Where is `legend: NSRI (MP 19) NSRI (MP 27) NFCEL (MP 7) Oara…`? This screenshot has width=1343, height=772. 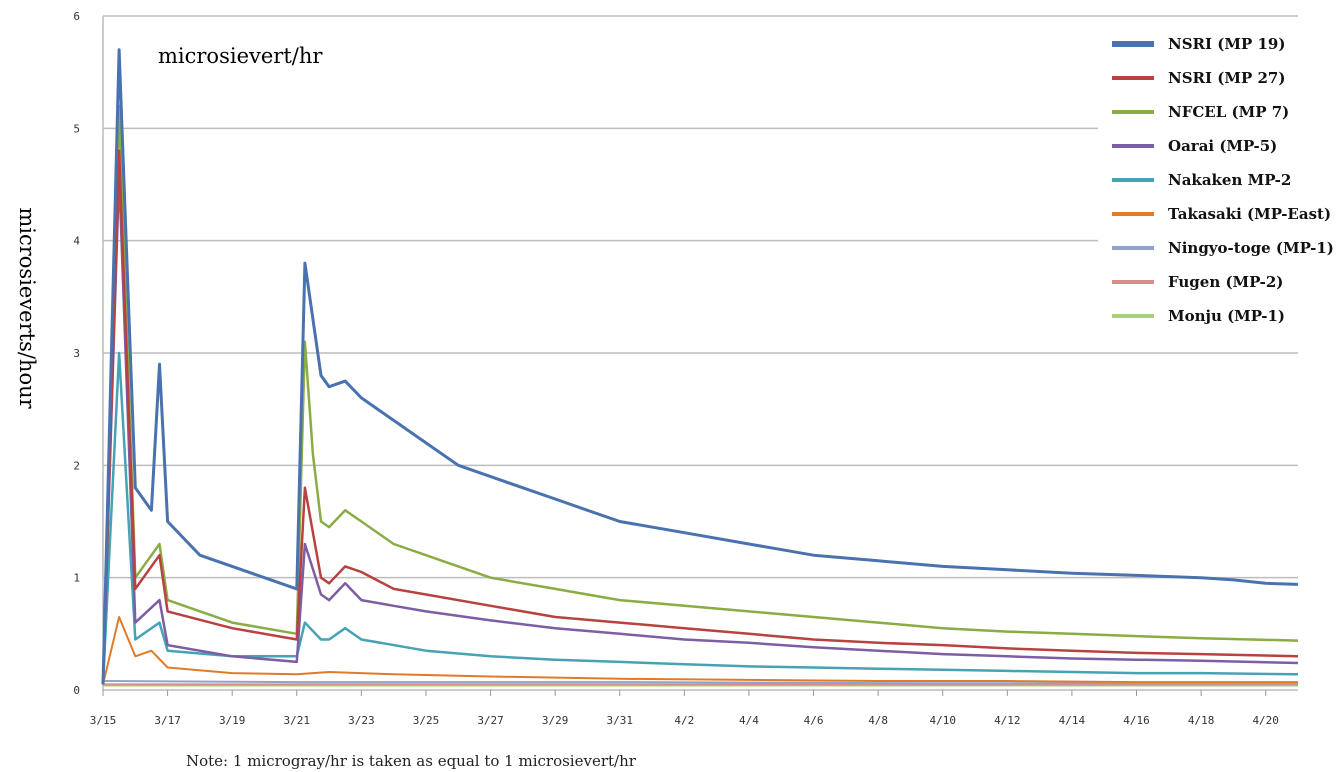
legend: NSRI (MP 19) NSRI (MP 27) NFCEL (MP 7) Oara… is located at coordinates (1218, 183).